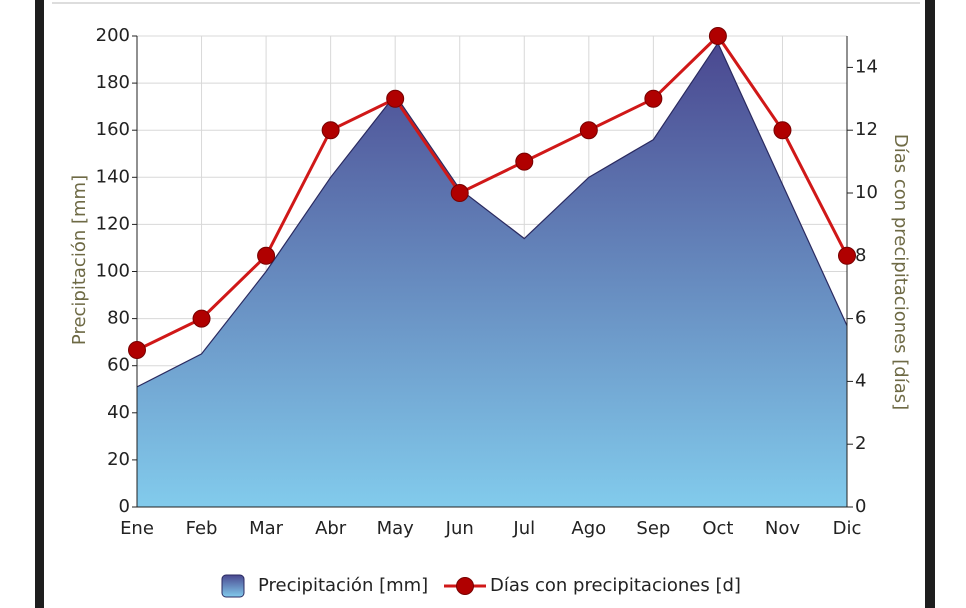 Image resolution: width=966 pixels, height=608 pixels. I want to click on y2-tick-label: 14, so click(866, 66).